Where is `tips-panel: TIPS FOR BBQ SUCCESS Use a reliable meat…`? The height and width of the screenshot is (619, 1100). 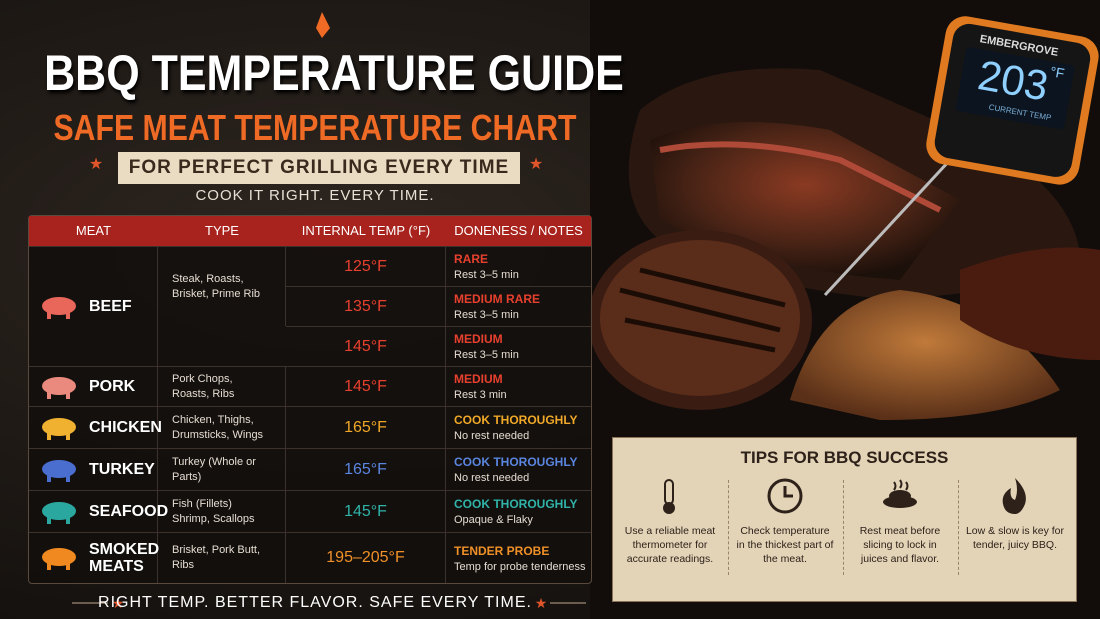 tips-panel: TIPS FOR BBQ SUCCESS Use a reliable meat… is located at coordinates (844, 519).